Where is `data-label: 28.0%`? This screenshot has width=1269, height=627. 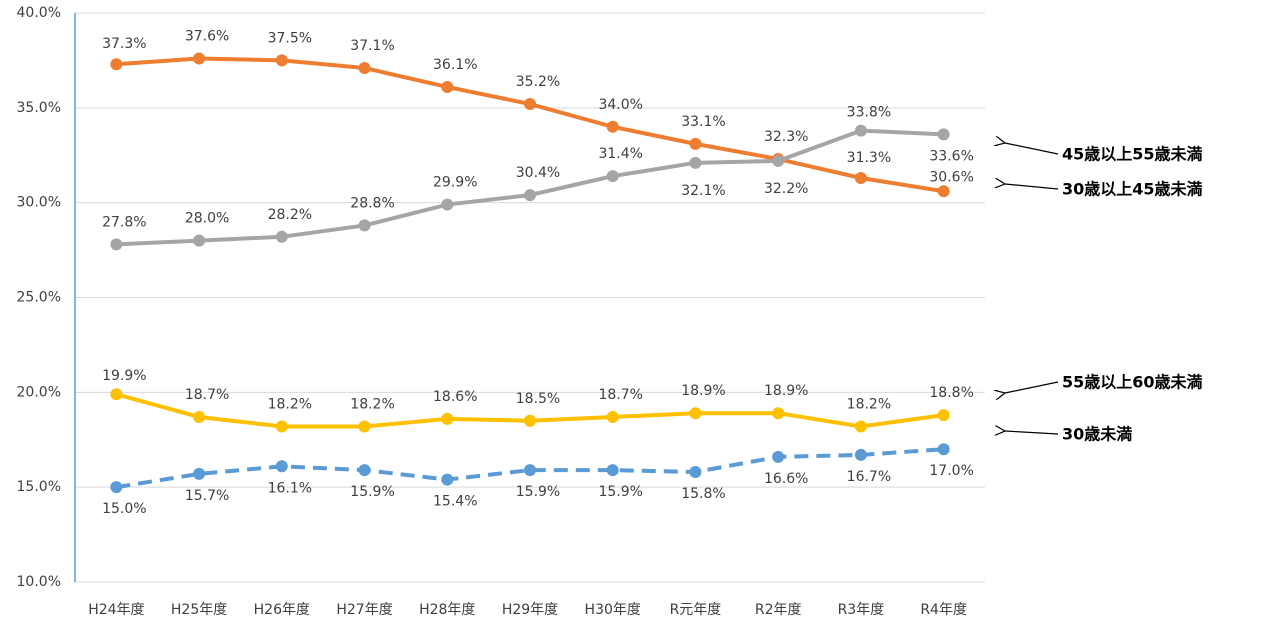 data-label: 28.0% is located at coordinates (207, 219).